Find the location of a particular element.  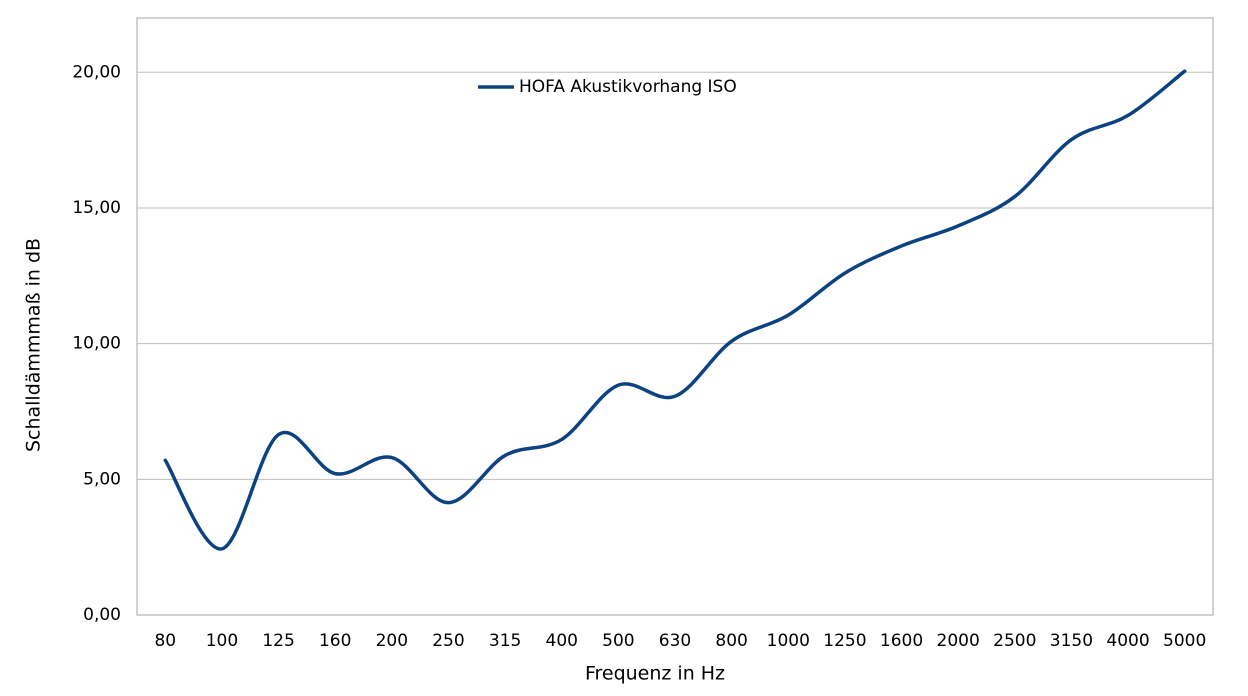

x-tick-label: 2500 is located at coordinates (1014, 641).